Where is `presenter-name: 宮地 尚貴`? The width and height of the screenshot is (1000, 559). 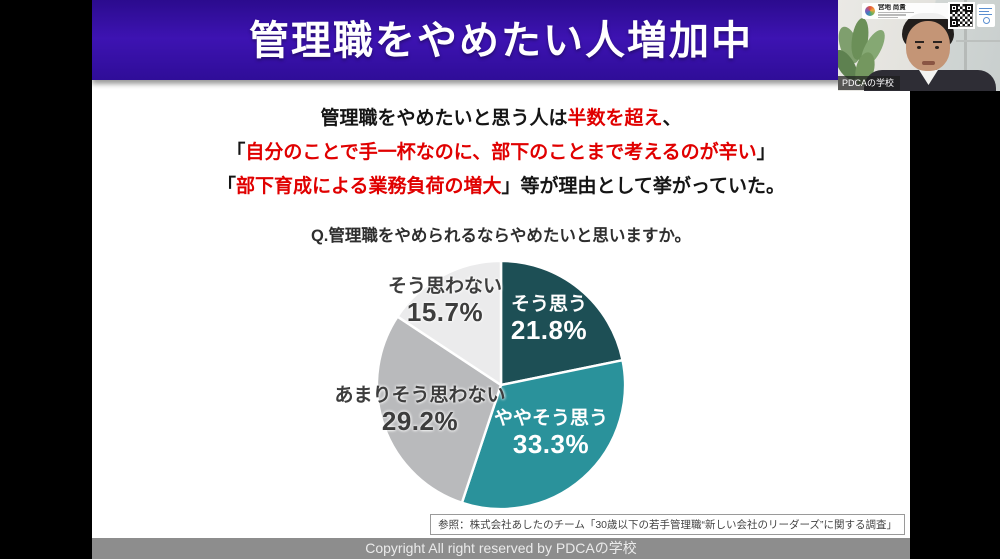 presenter-name: 宮地 尚貴 is located at coordinates (892, 7).